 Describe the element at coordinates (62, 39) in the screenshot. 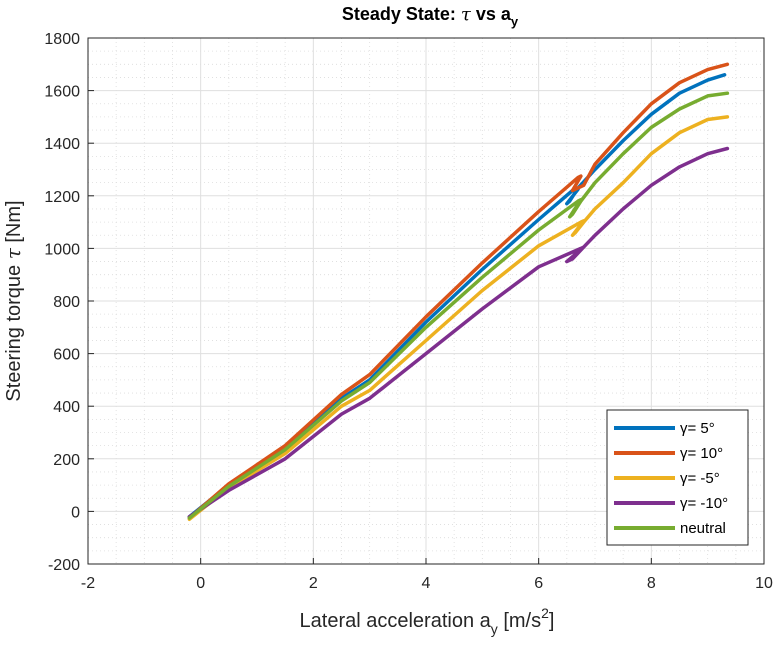

I see `y-tick-label: 1800` at that location.